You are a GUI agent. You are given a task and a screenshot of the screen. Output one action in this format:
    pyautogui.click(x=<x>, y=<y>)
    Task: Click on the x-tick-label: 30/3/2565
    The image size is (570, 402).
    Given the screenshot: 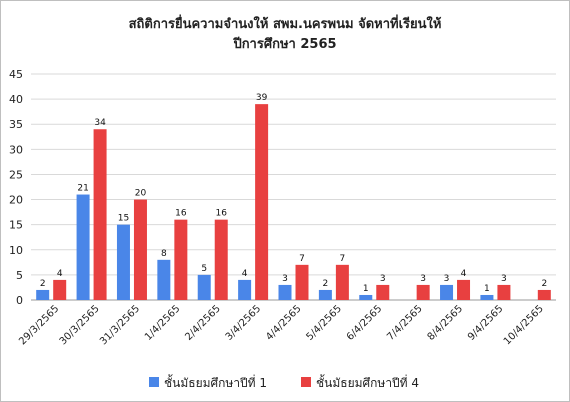 What is the action you would take?
    pyautogui.click(x=80, y=325)
    